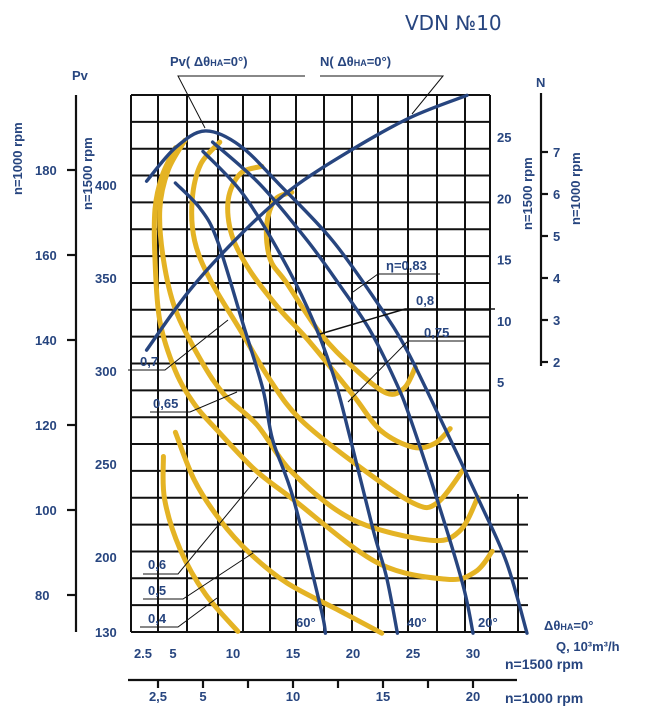 The height and width of the screenshot is (714, 652). What do you see at coordinates (241, 102) in the screenshot?
I see `pv-label-leader` at bounding box center [241, 102].